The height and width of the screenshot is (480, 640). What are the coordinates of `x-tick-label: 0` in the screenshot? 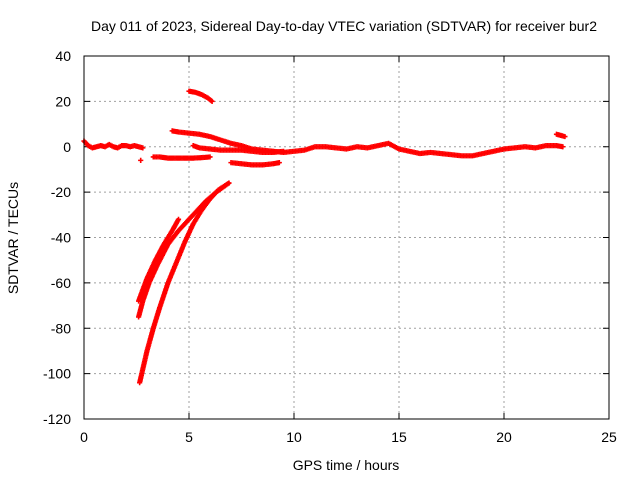 It's located at (84, 437).